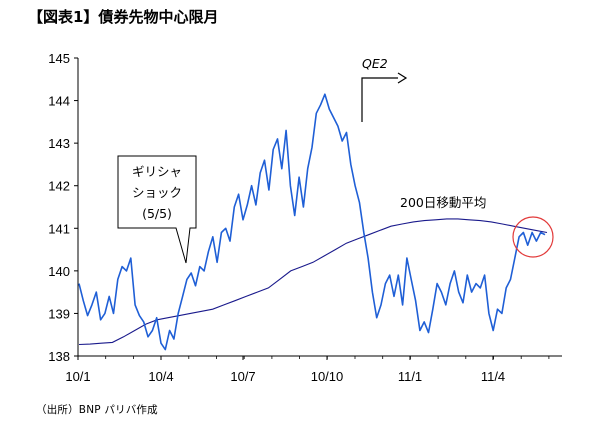 The image size is (600, 426). I want to click on y-tick-label: 138, so click(59, 356).